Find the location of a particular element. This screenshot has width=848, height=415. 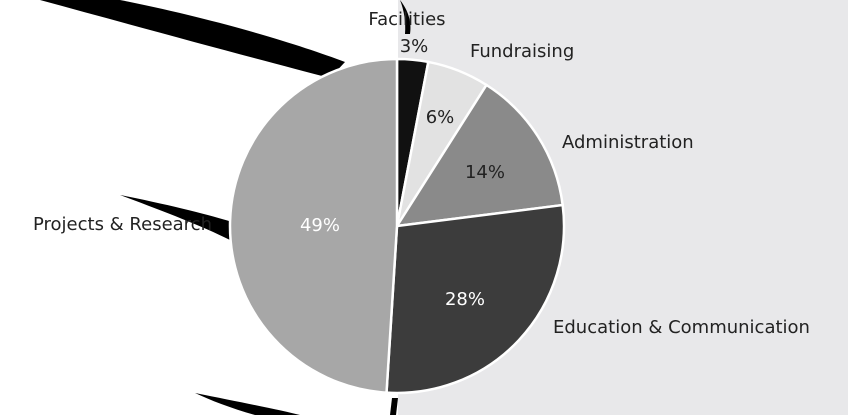

category-label: Facilities is located at coordinates (406, 19).